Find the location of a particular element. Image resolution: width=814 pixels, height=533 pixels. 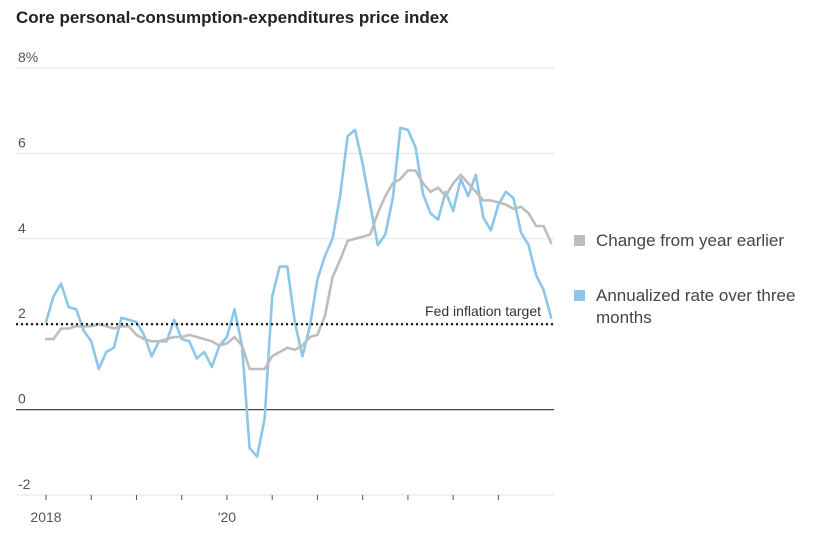

y-tick-labels: -2 0 2 4 6 8% is located at coordinates (28, 270).